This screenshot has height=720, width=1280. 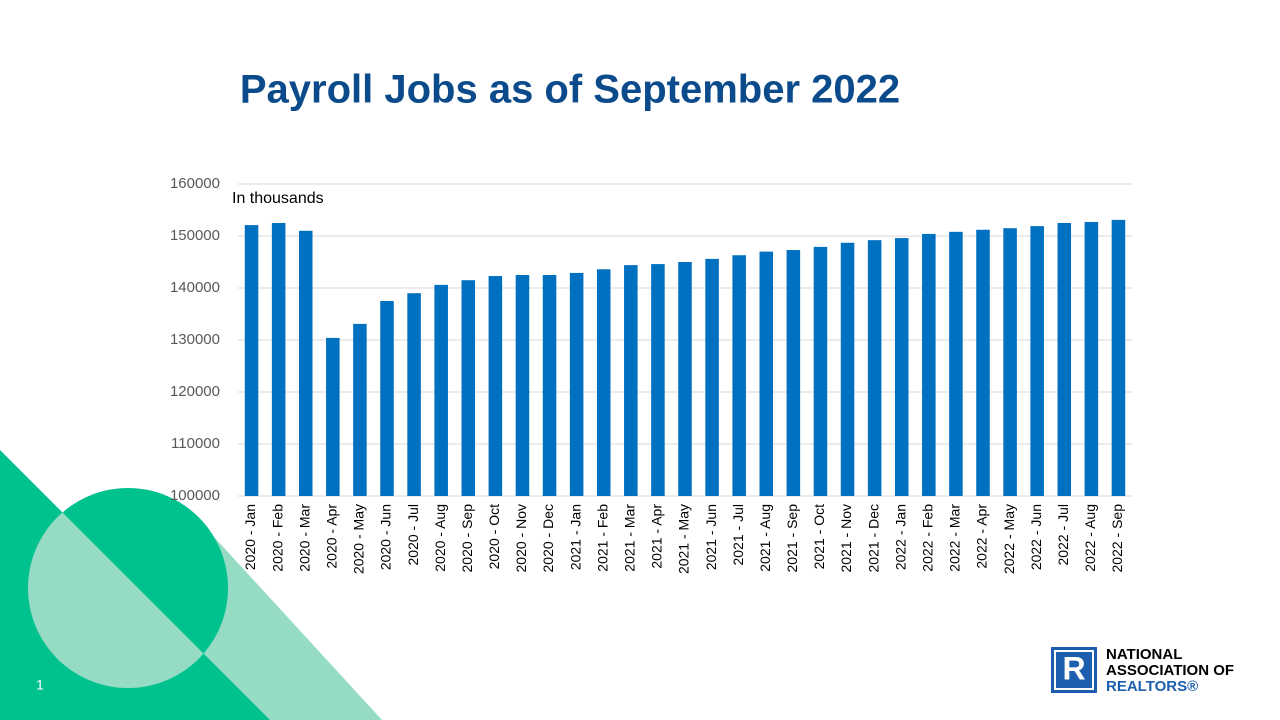 I want to click on logo-text: REALTORS®, so click(x=1152, y=686).